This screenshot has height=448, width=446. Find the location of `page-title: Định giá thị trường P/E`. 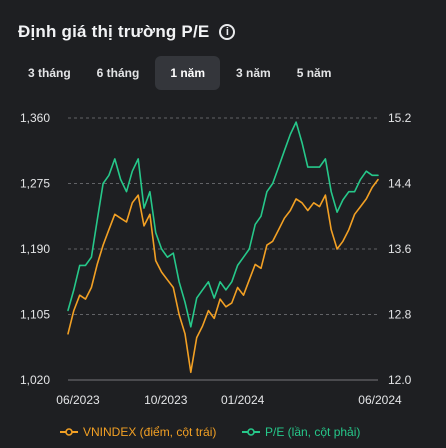

page-title: Định giá thị trường P/E is located at coordinates (114, 31).